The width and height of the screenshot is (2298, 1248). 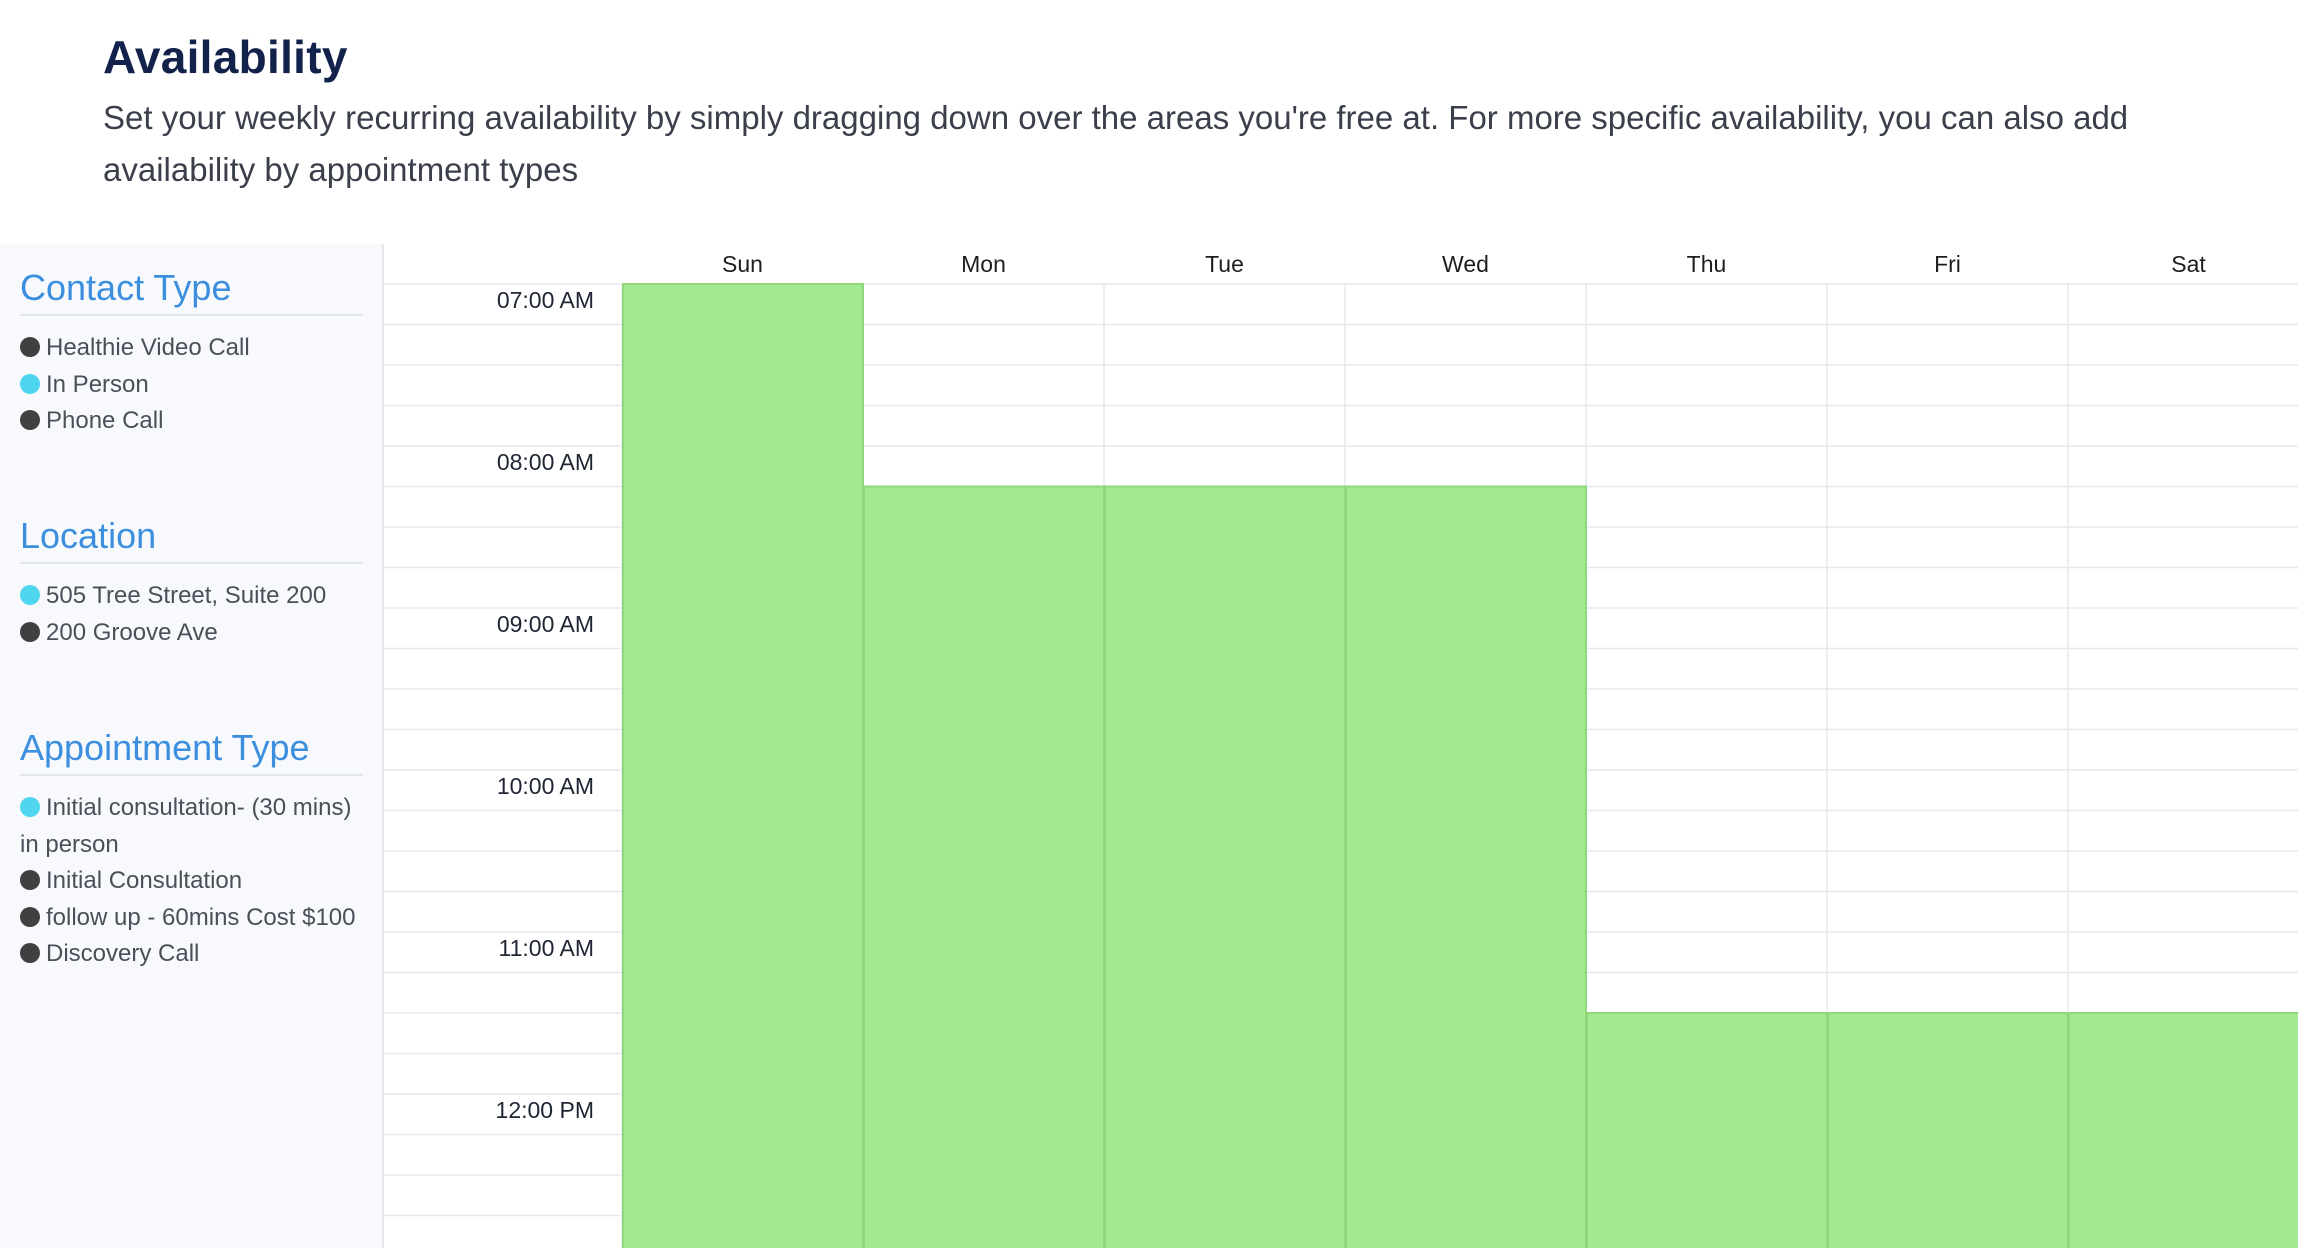 I want to click on legend-item: Healthie Video Call, so click(x=191, y=348).